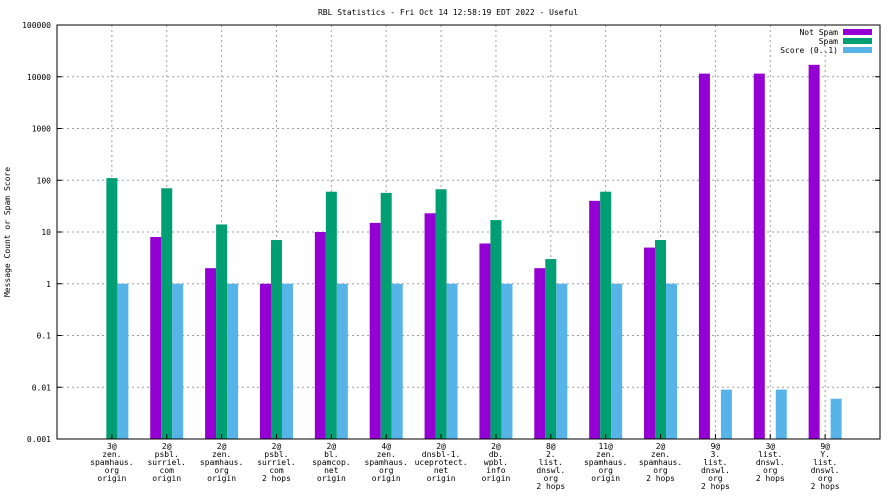 The height and width of the screenshot is (504, 896). I want to click on x-tick-label-line: uceprotect., so click(441, 462).